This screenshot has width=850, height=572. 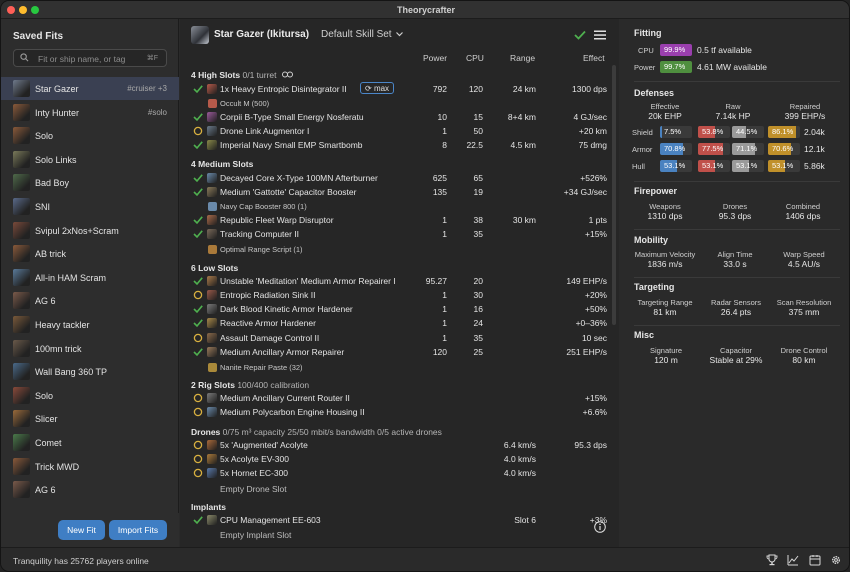 I want to click on fit-list-item: Bad Boy, so click(x=90, y=182).